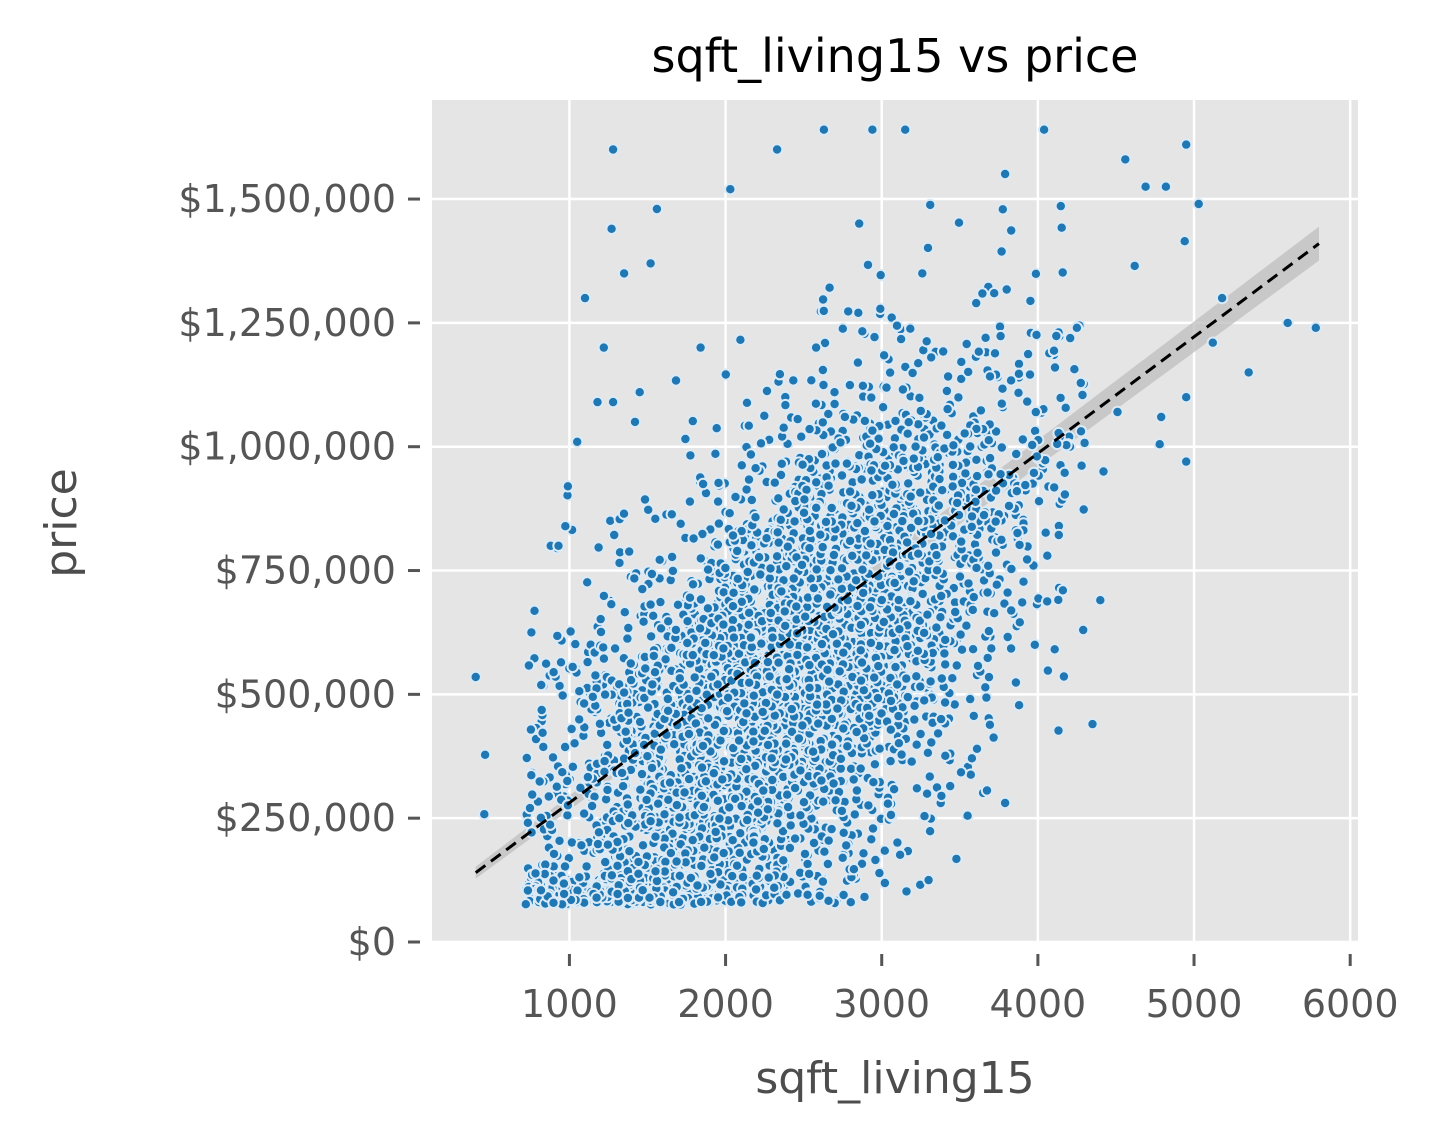 This screenshot has width=1445, height=1135. What do you see at coordinates (305, 818) in the screenshot?
I see `y-tick-label: $250,000` at bounding box center [305, 818].